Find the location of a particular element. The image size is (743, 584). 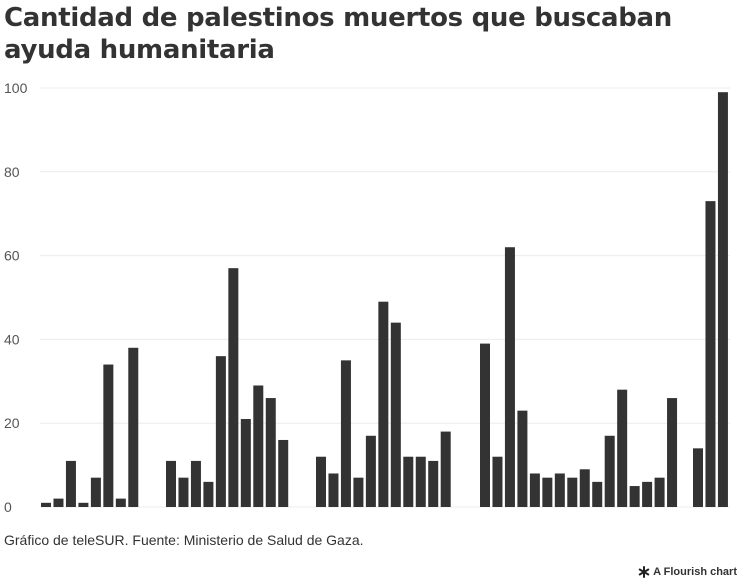

y-tick-label: 100 is located at coordinates (16, 88).